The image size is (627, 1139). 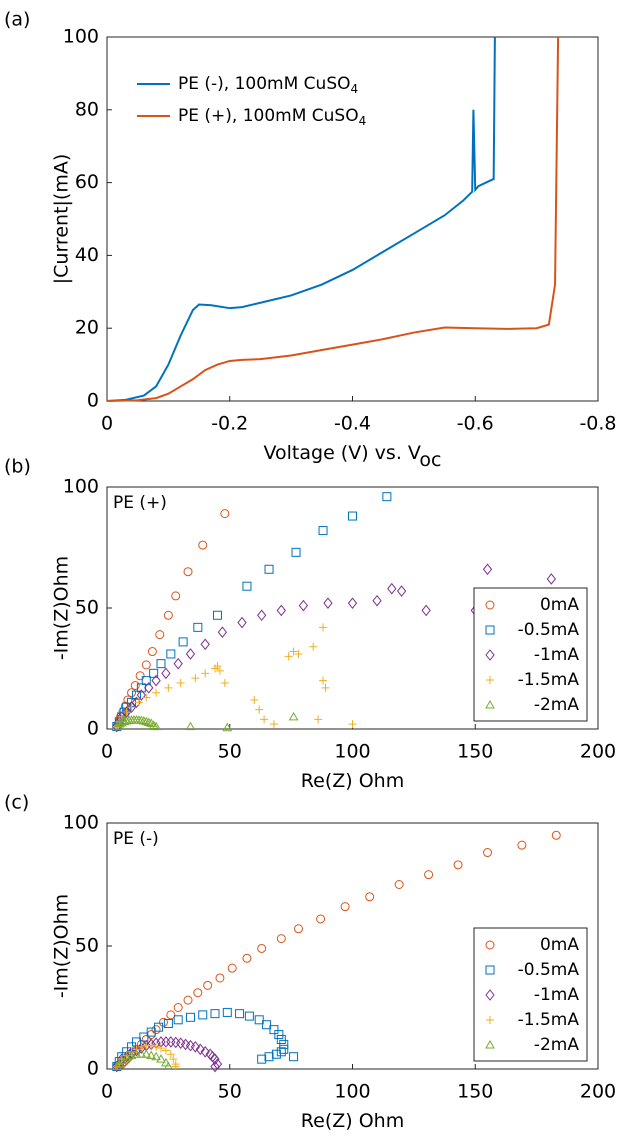 What do you see at coordinates (559, 605) in the screenshot?
I see `legend-label: 0mA` at bounding box center [559, 605].